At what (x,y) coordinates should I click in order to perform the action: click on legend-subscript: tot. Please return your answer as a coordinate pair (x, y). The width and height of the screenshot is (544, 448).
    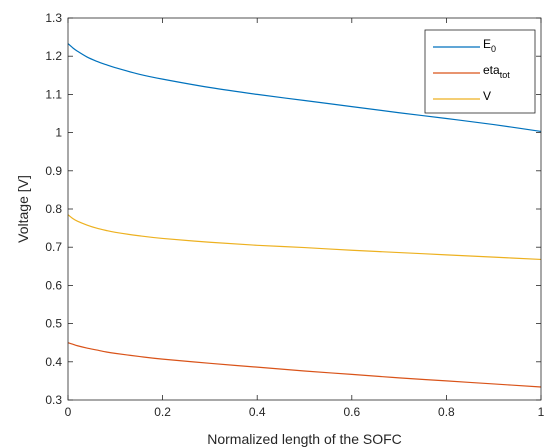
    Looking at the image, I should click on (505, 75).